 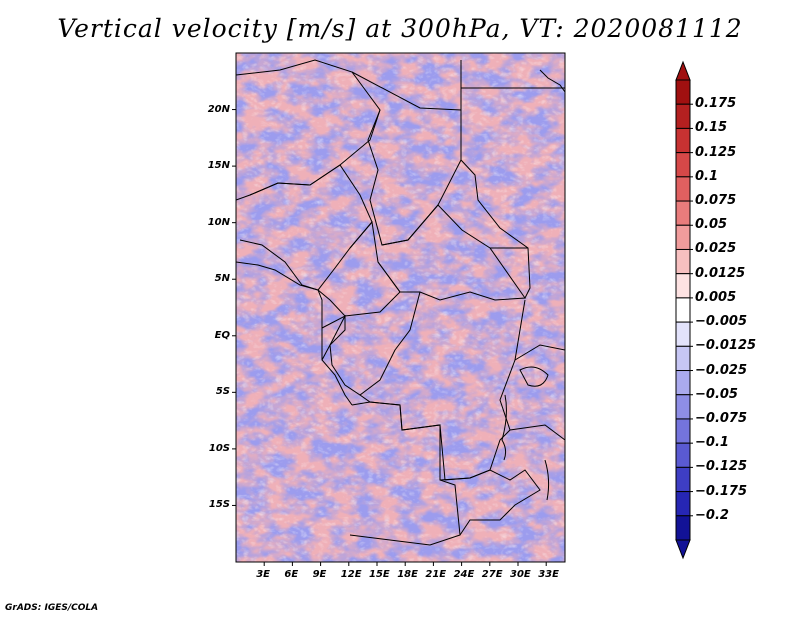 I want to click on colorbar-tick-label: −0.175, so click(x=721, y=491).